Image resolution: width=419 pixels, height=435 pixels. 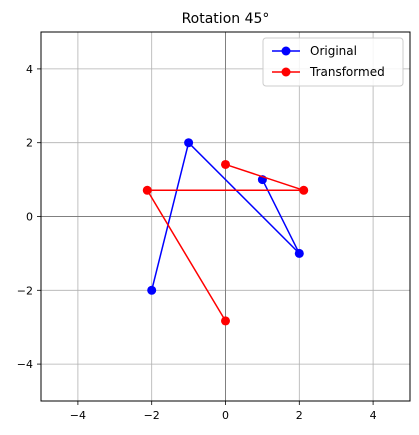 I want to click on x-tick-label: −2, so click(x=152, y=415).